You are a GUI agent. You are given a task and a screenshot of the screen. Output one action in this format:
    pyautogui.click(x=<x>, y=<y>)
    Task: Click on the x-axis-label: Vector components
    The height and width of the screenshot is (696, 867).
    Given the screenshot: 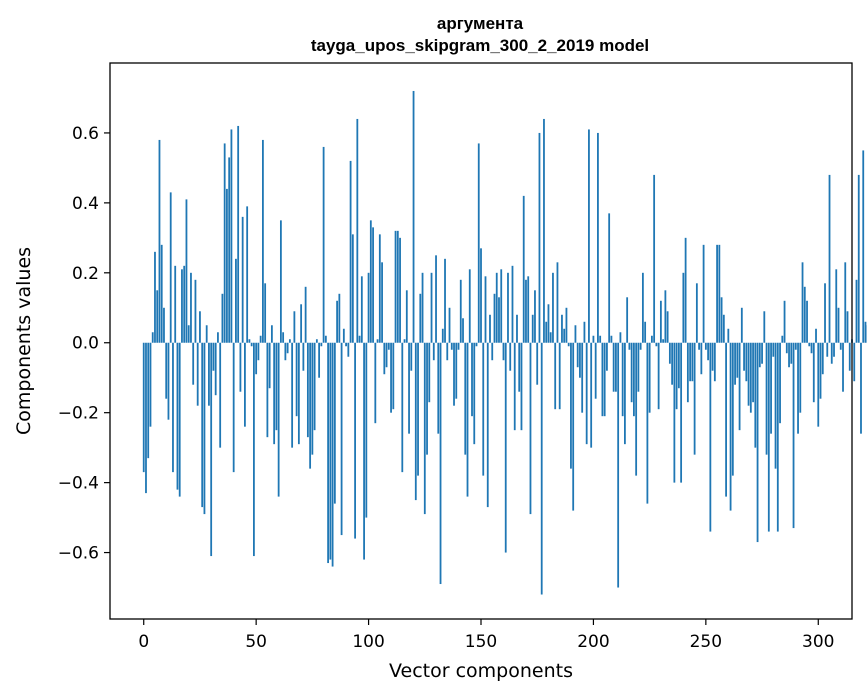 What is the action you would take?
    pyautogui.click(x=481, y=671)
    